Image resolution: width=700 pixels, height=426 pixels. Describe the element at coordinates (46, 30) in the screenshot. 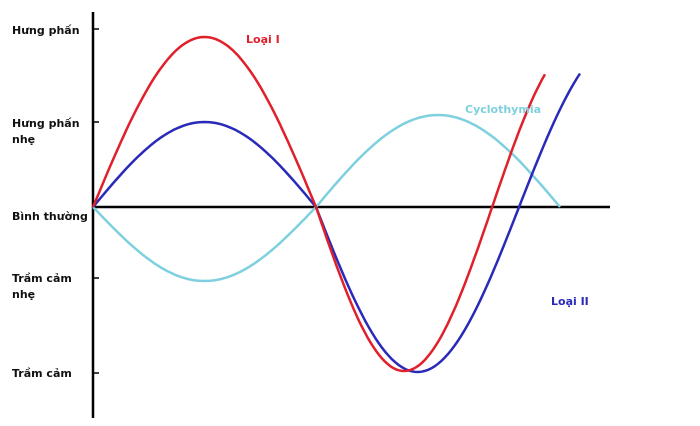

I see `level-label-hung-phan: Hưng phấn` at that location.